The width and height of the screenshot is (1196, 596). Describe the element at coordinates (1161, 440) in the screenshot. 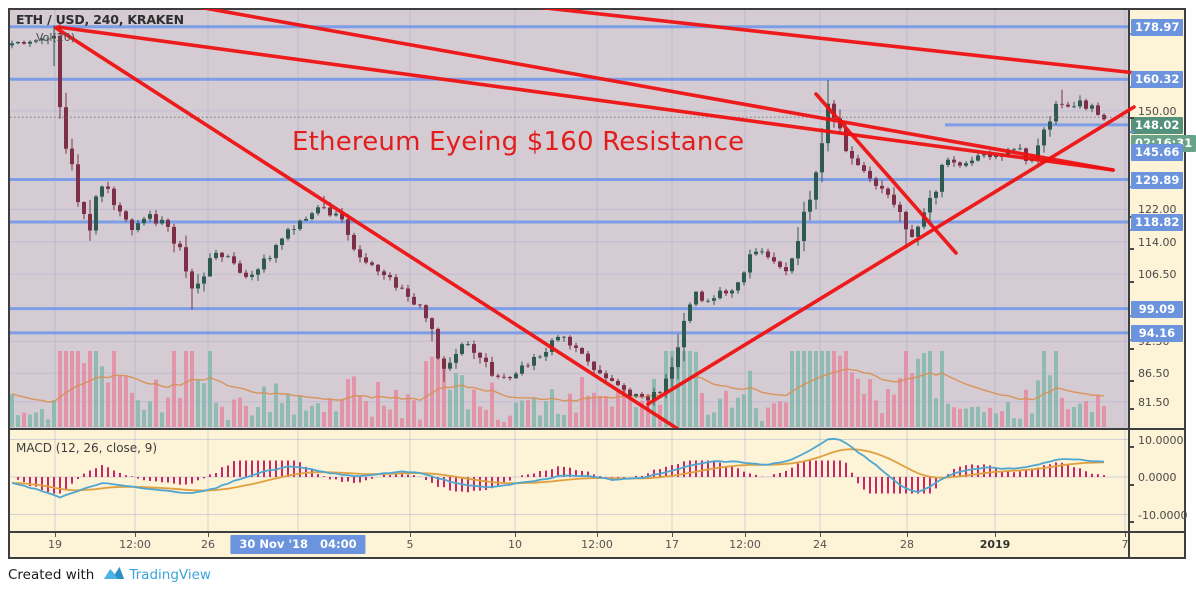

I see `macd-axis-label: 10.0000` at that location.